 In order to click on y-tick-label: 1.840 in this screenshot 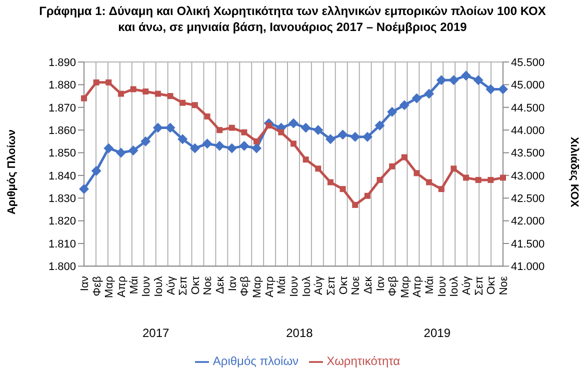, I will do `click(62, 176)`.